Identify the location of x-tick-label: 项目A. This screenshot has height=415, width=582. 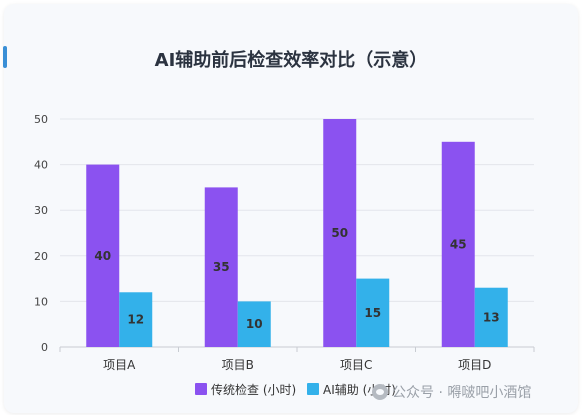
(119, 365).